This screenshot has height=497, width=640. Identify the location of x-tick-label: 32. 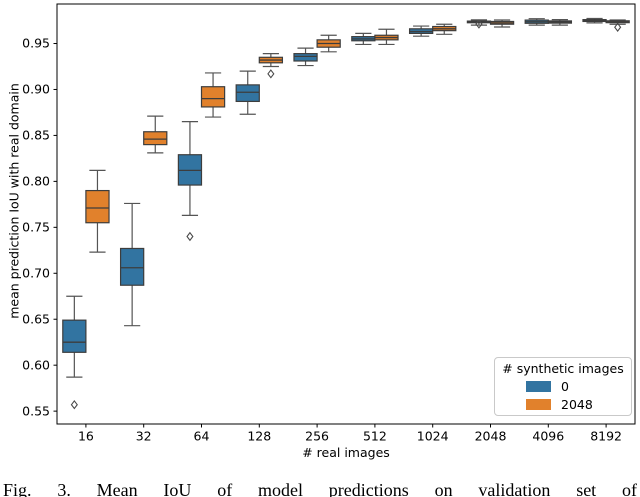
(144, 436).